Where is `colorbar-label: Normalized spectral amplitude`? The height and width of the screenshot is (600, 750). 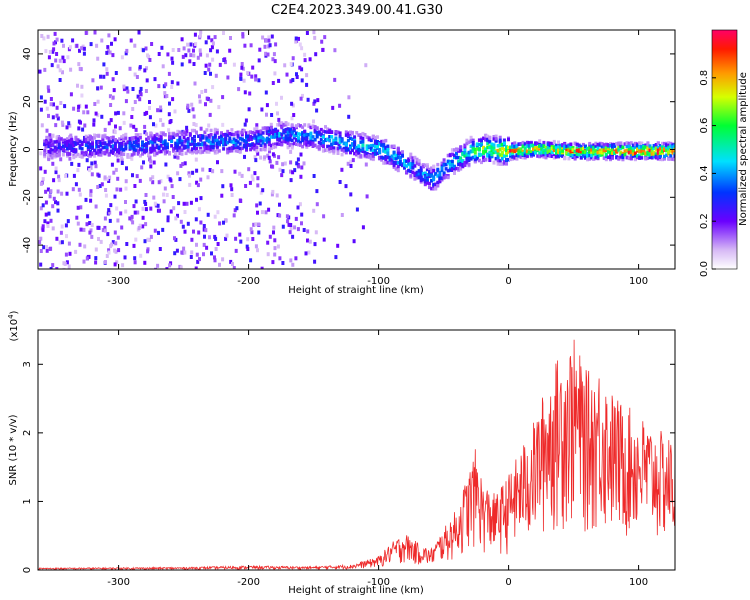 colorbar-label: Normalized spectral amplitude is located at coordinates (743, 149).